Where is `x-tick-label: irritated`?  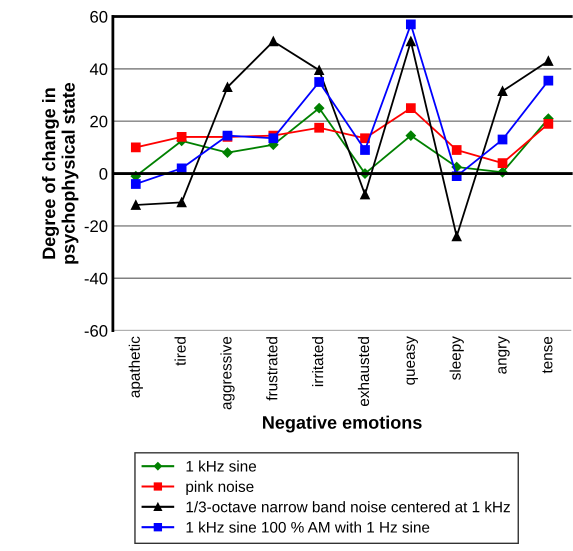
x-tick-label: irritated is located at coordinates (318, 361).